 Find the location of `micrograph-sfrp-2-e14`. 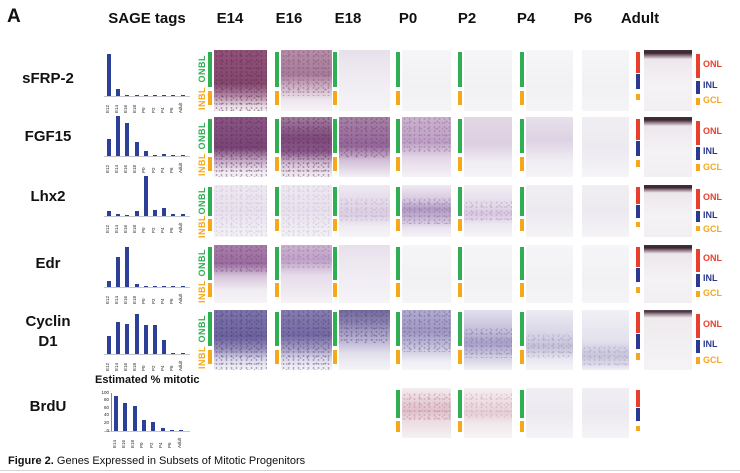

micrograph-sfrp-2-e14 is located at coordinates (240, 80).